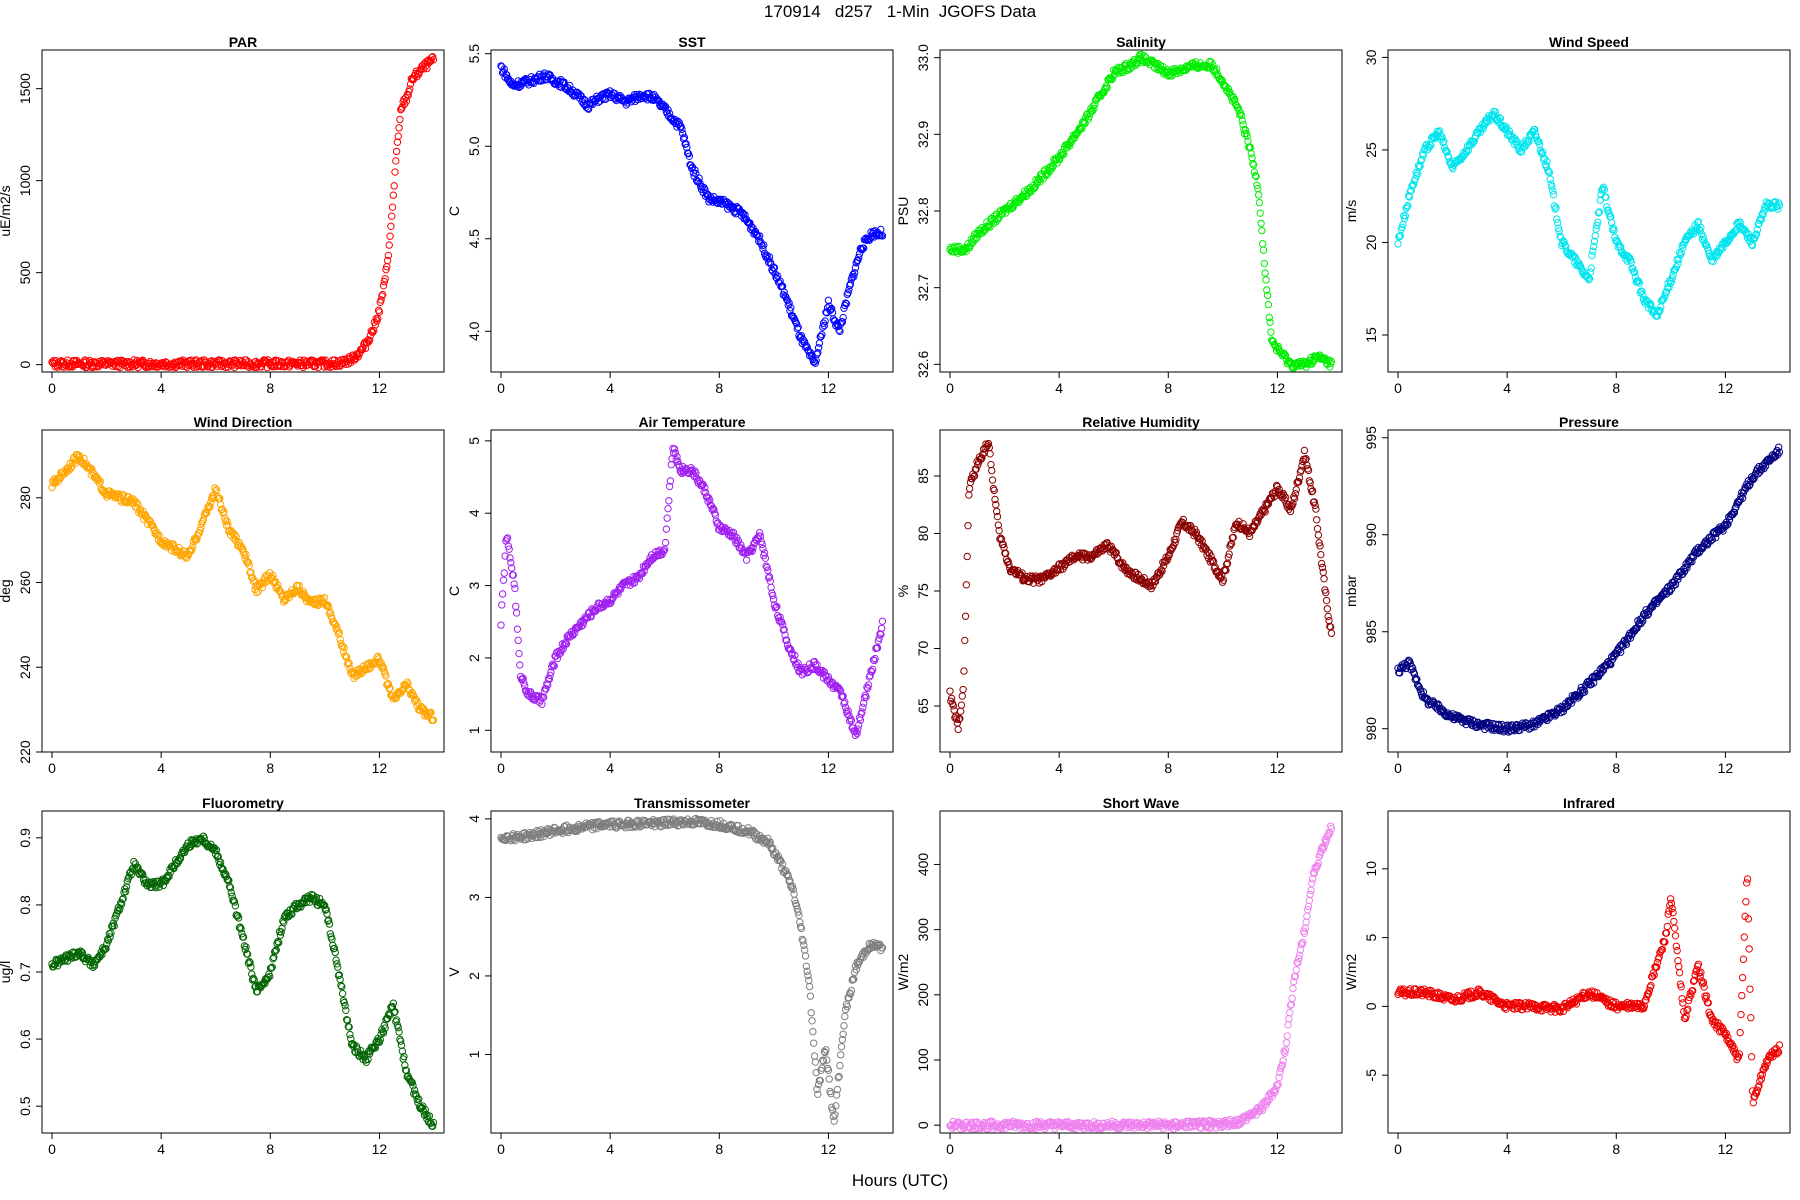 This screenshot has height=1200, width=1800. Describe the element at coordinates (923, 1060) in the screenshot. I see `y-tick-label: 100` at that location.